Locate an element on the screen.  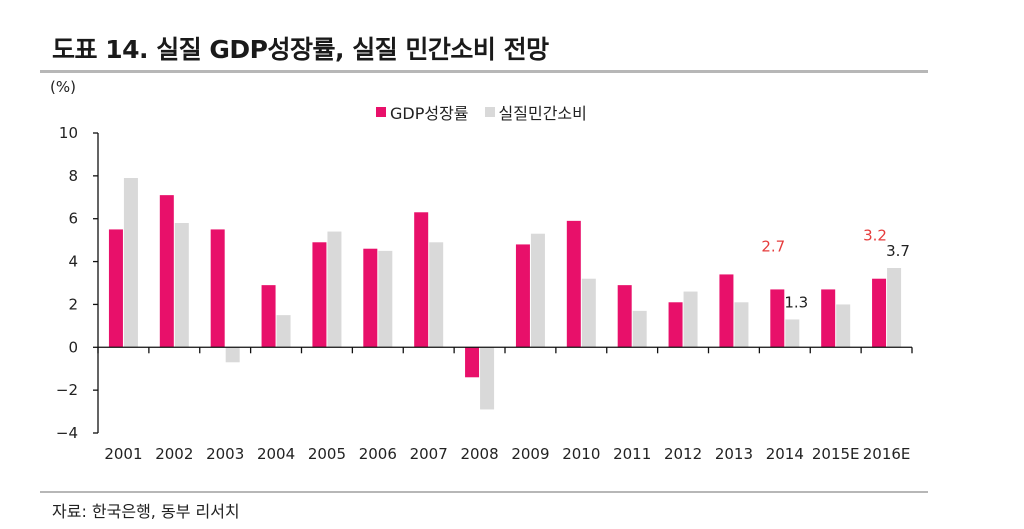
x-tick-label: 2007 is located at coordinates (429, 454).